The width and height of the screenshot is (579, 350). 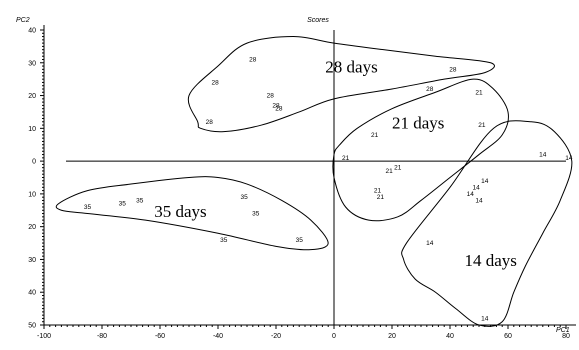 I want to click on group-label: 21 days, so click(x=418, y=122).